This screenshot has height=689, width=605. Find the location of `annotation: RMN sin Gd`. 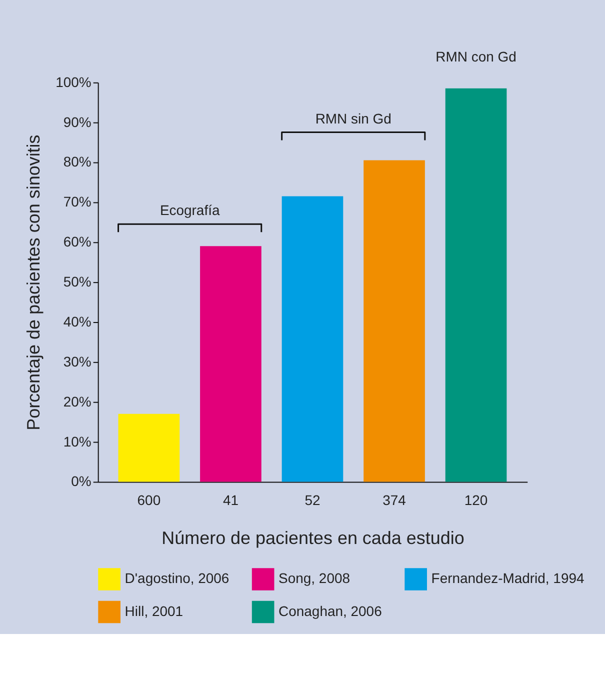

annotation: RMN sin Gd is located at coordinates (353, 118).